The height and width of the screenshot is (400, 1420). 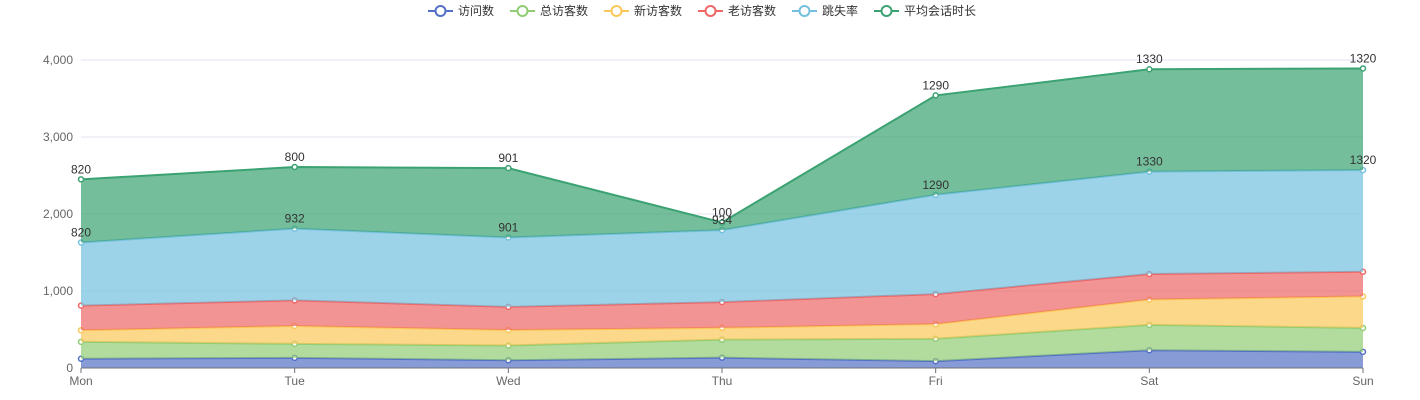 I want to click on x-tick-label: Tue, so click(x=295, y=381).